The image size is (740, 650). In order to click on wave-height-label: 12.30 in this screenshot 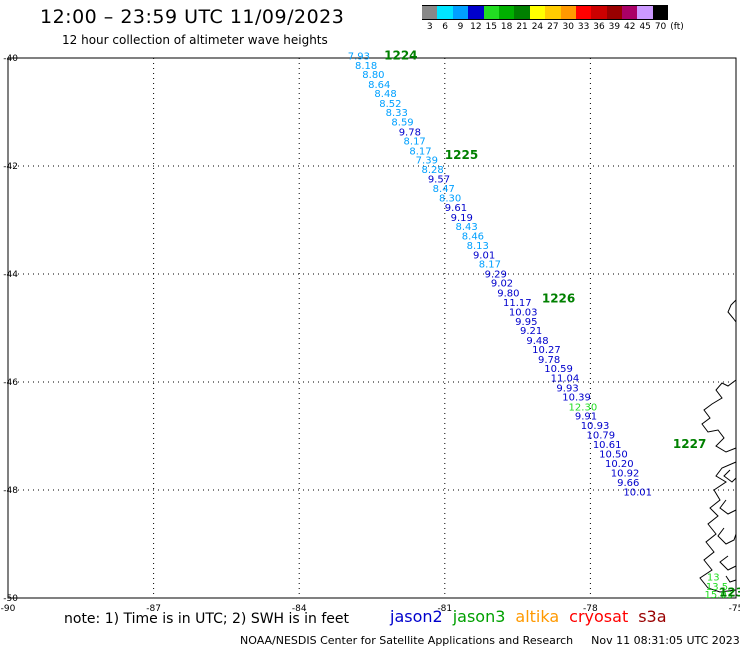, I will do `click(583, 407)`.